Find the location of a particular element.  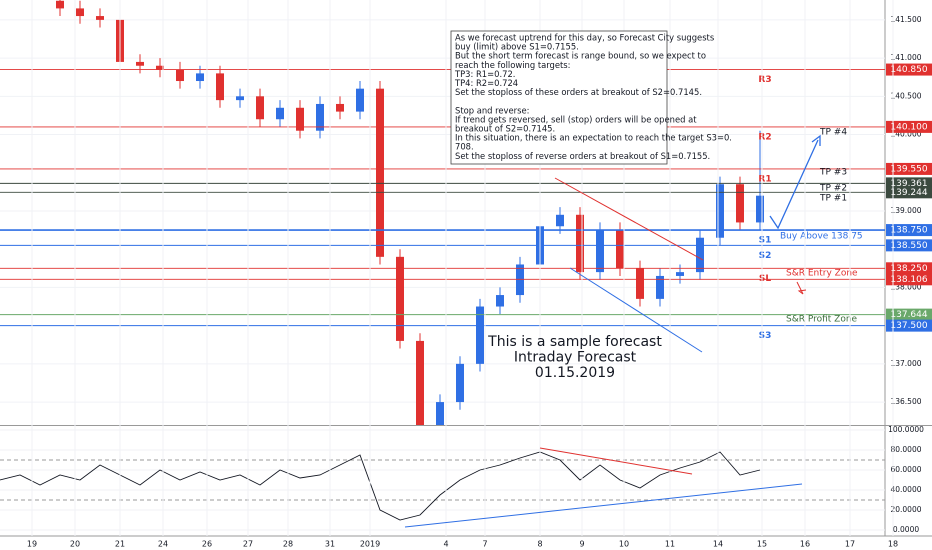

y-tick-label: 140.500 is located at coordinates (905, 95).